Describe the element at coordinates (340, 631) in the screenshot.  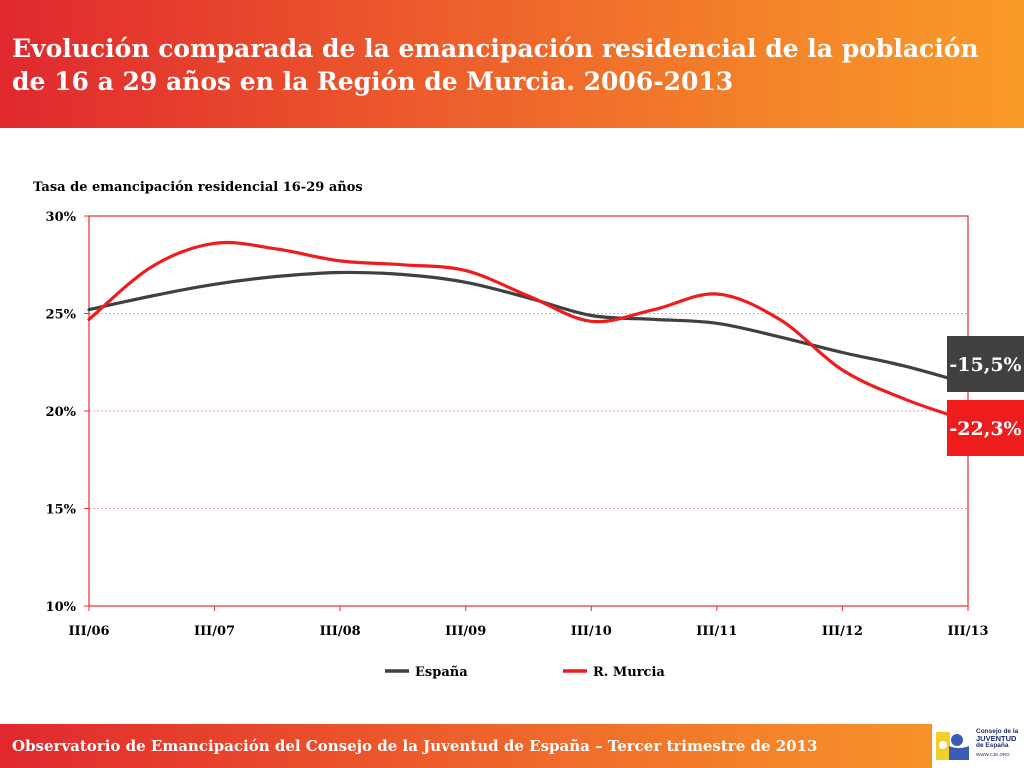
I see `x-tick-label: III/08` at that location.